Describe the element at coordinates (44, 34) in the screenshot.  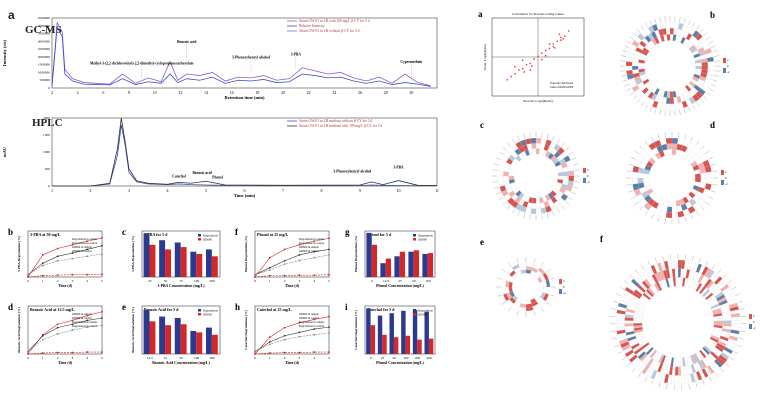
I see `y-tick-label: 3500000` at that location.